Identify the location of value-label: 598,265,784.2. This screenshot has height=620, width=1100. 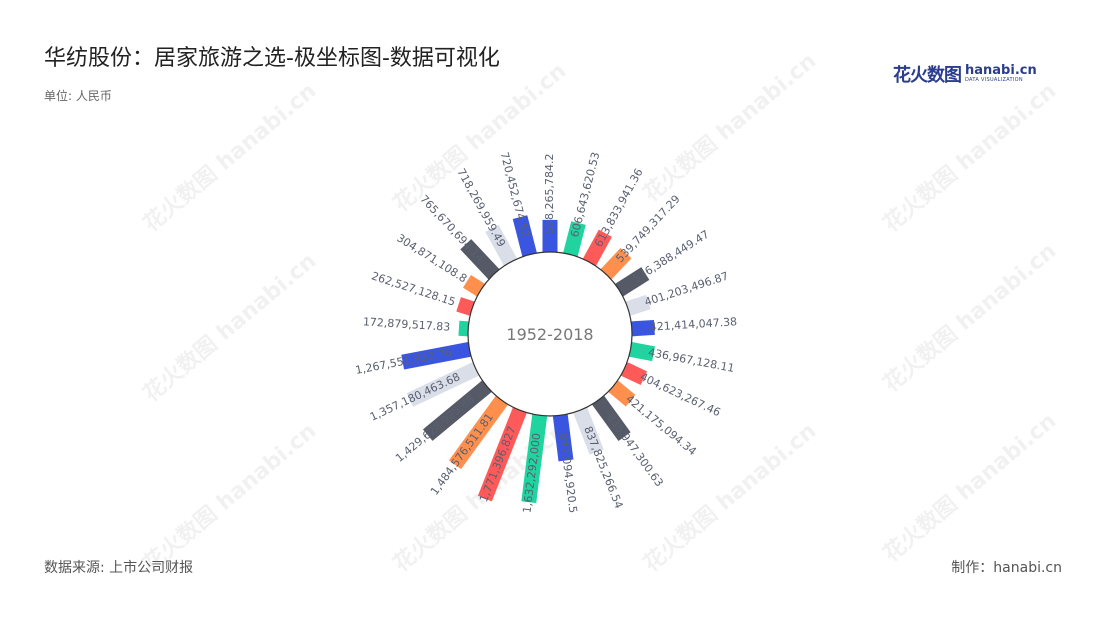
(549, 194).